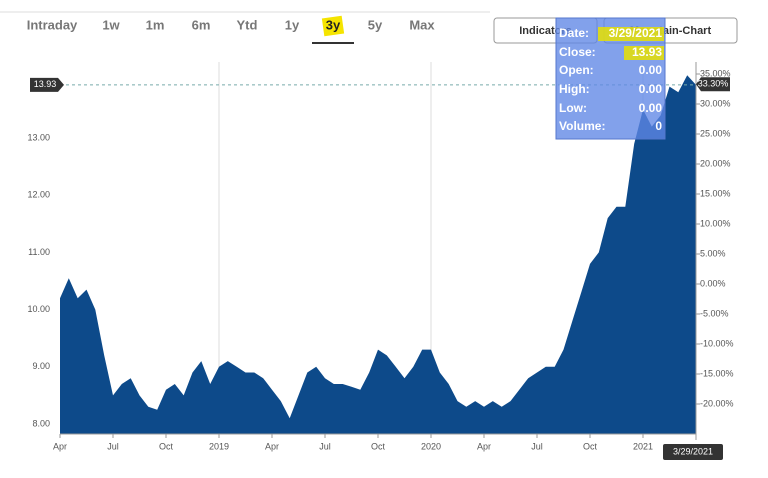 This screenshot has height=478, width=768. Describe the element at coordinates (636, 33) in the screenshot. I see `tooltip-value: 3/29/2021` at that location.